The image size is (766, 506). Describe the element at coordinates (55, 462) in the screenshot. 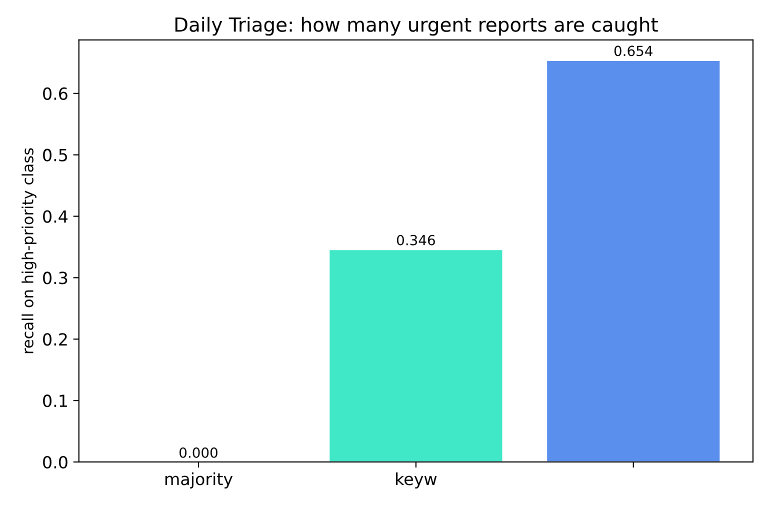

I see `y-tick-label: 0.0` at that location.